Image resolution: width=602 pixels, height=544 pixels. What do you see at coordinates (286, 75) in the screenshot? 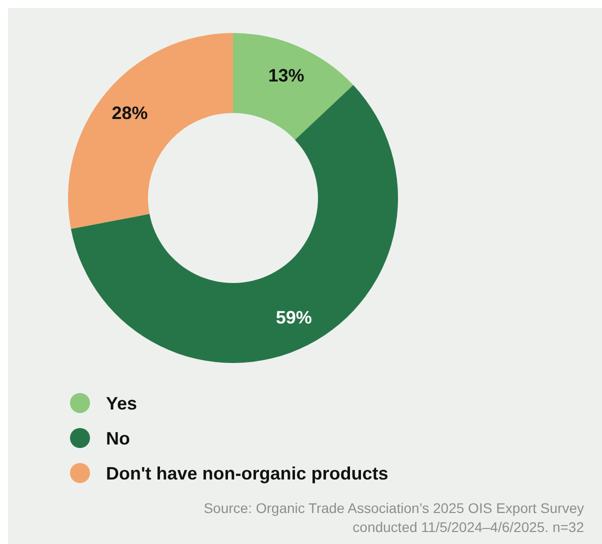
I see `data-label: 13%` at bounding box center [286, 75].